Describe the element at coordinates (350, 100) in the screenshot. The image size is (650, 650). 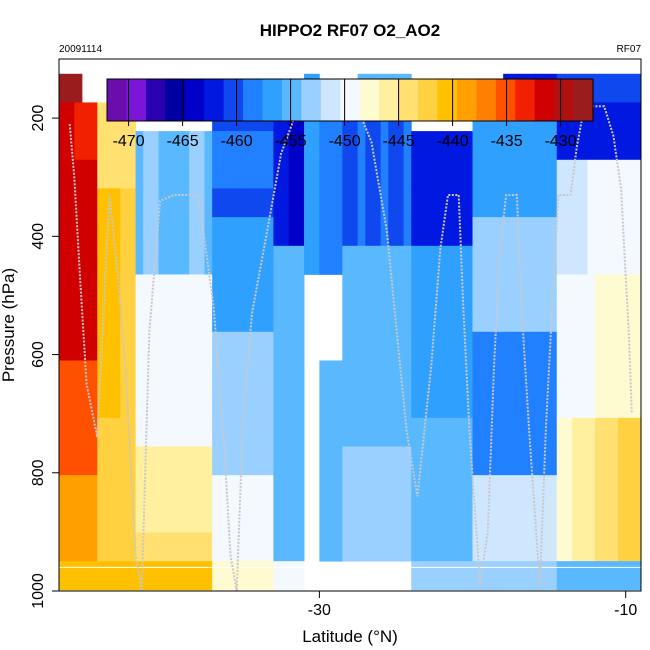
I see `colorbar-frame` at that location.